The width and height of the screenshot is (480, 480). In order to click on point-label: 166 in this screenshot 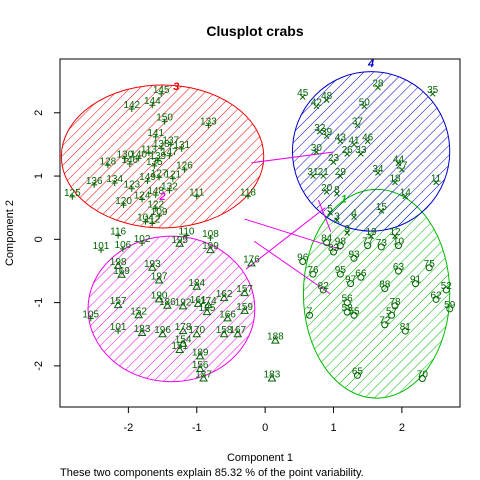, I will do `click(227, 314)`.